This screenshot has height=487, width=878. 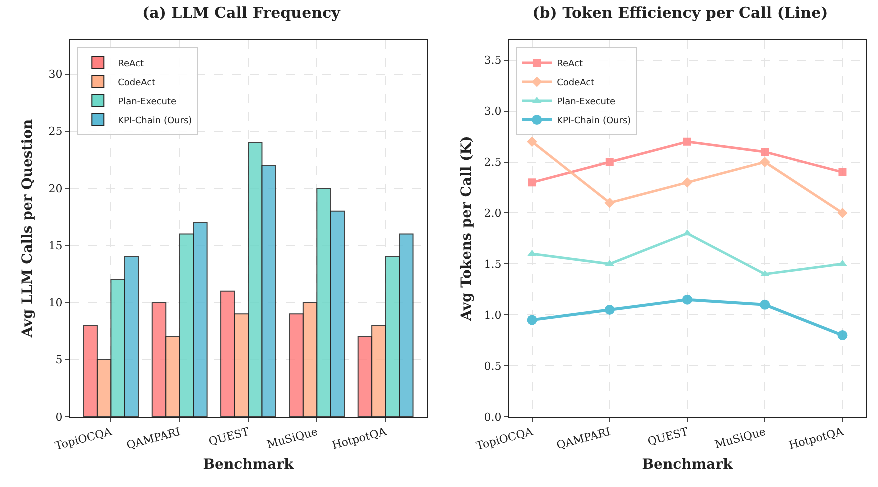 I want to click on y-tick-label: 15, so click(x=55, y=245).